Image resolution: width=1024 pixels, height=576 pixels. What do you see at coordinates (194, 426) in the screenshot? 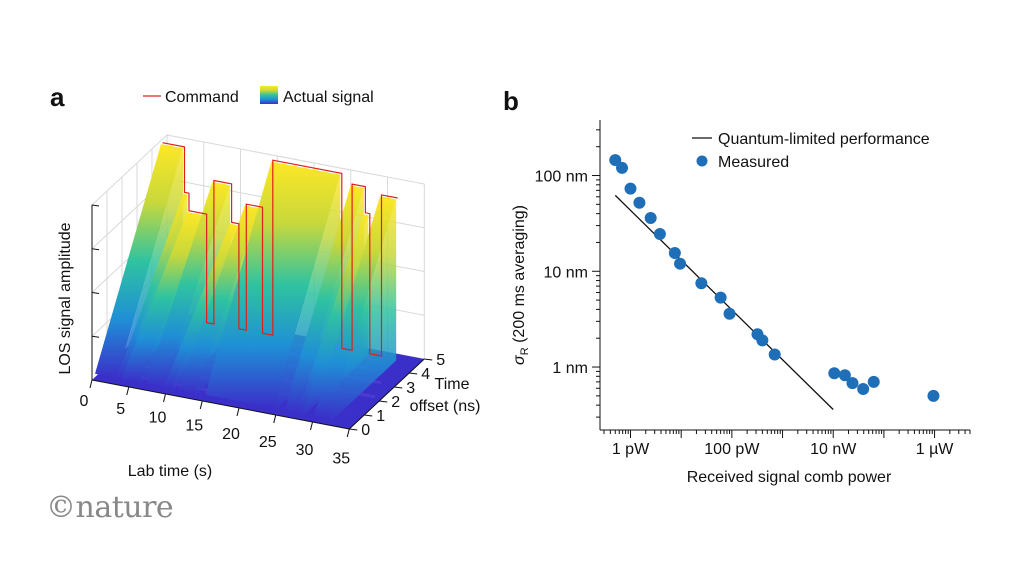
I see `x-tick-label: 15` at bounding box center [194, 426].